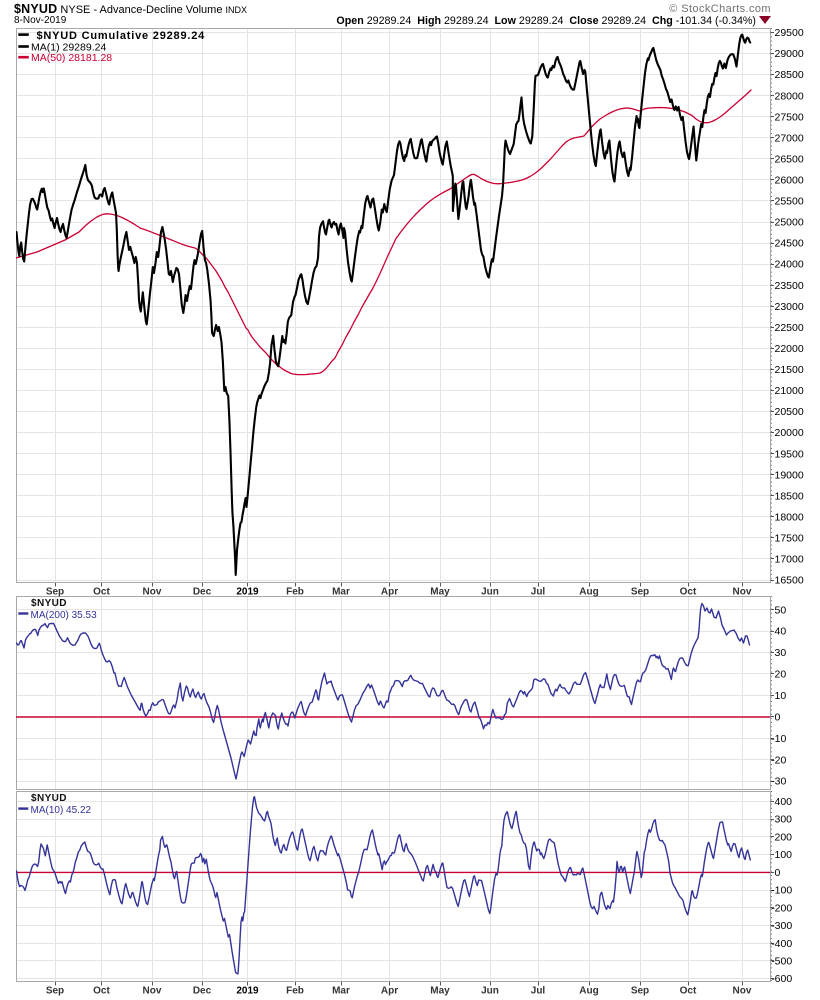 This screenshot has width=820, height=1000. What do you see at coordinates (789, 54) in the screenshot?
I see `svg-text: 29000` at bounding box center [789, 54].